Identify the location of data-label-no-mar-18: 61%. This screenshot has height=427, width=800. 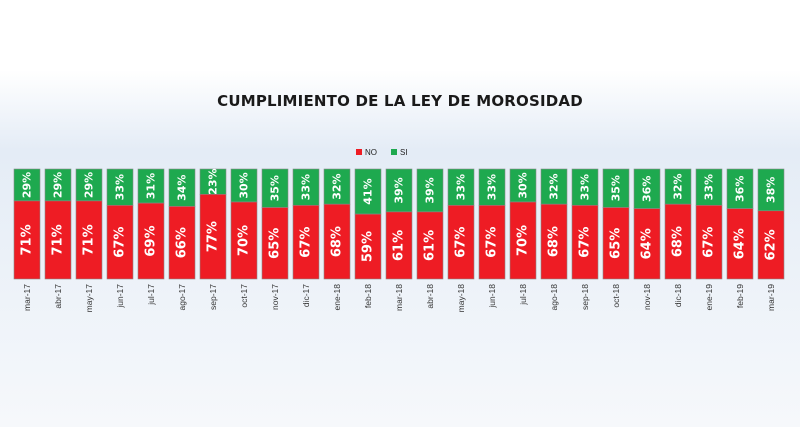
(399, 245).